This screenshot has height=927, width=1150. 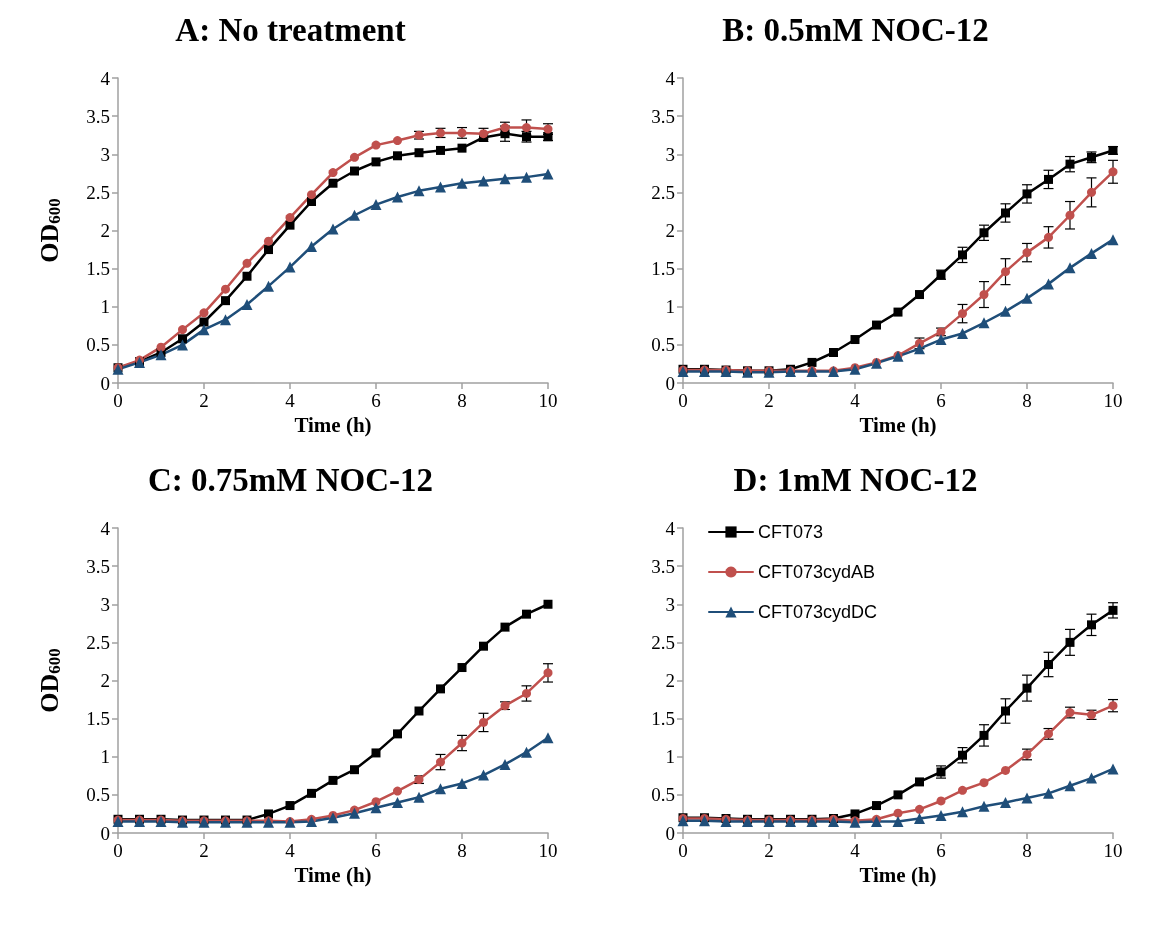 What do you see at coordinates (855, 479) in the screenshot?
I see `chart-title: D: 1mM NOC-12` at bounding box center [855, 479].